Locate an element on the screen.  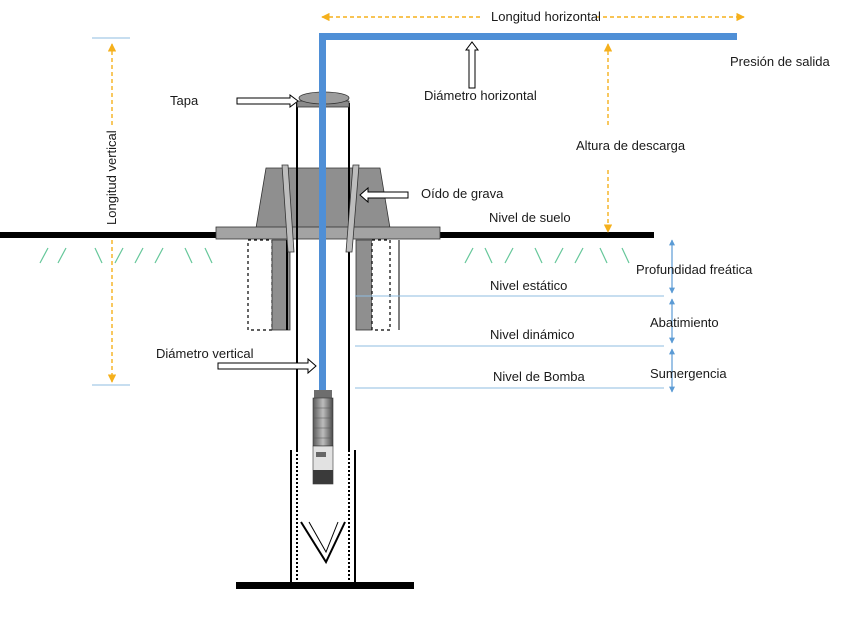
label-sumergencia: Sumergencia is located at coordinates (688, 373).